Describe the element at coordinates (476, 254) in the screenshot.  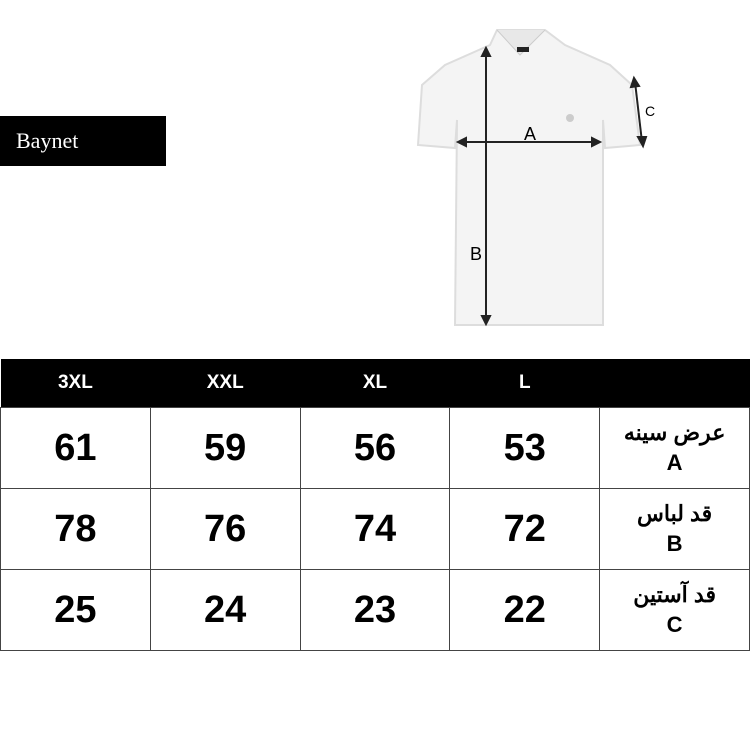
I see `label-b: B` at that location.